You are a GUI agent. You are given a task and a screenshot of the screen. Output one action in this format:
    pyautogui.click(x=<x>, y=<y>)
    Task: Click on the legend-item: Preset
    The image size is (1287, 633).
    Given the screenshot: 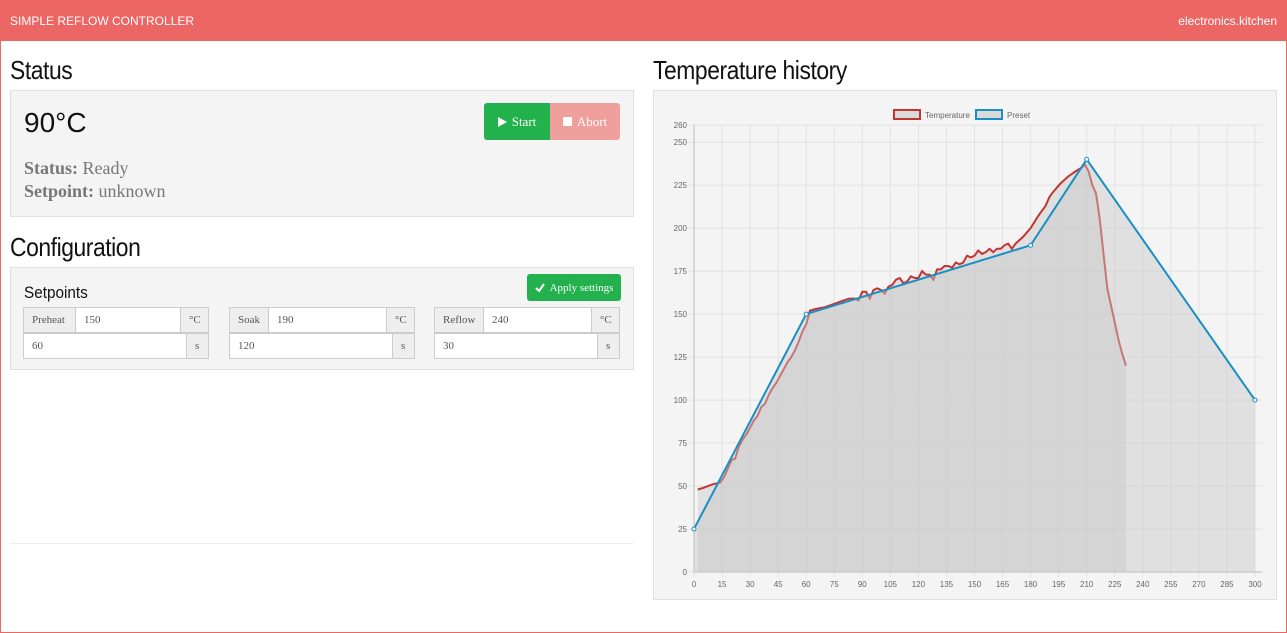 What is the action you would take?
    pyautogui.click(x=1003, y=114)
    